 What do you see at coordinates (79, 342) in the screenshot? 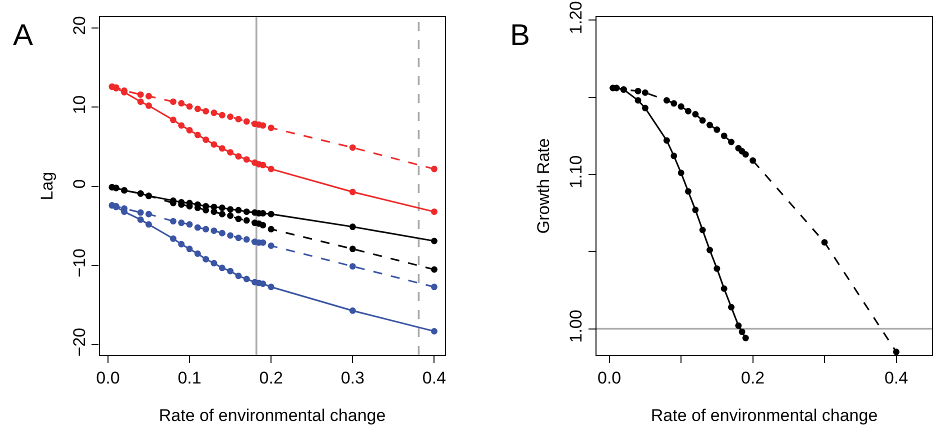
I see `y-tick-label: −20` at bounding box center [79, 342].